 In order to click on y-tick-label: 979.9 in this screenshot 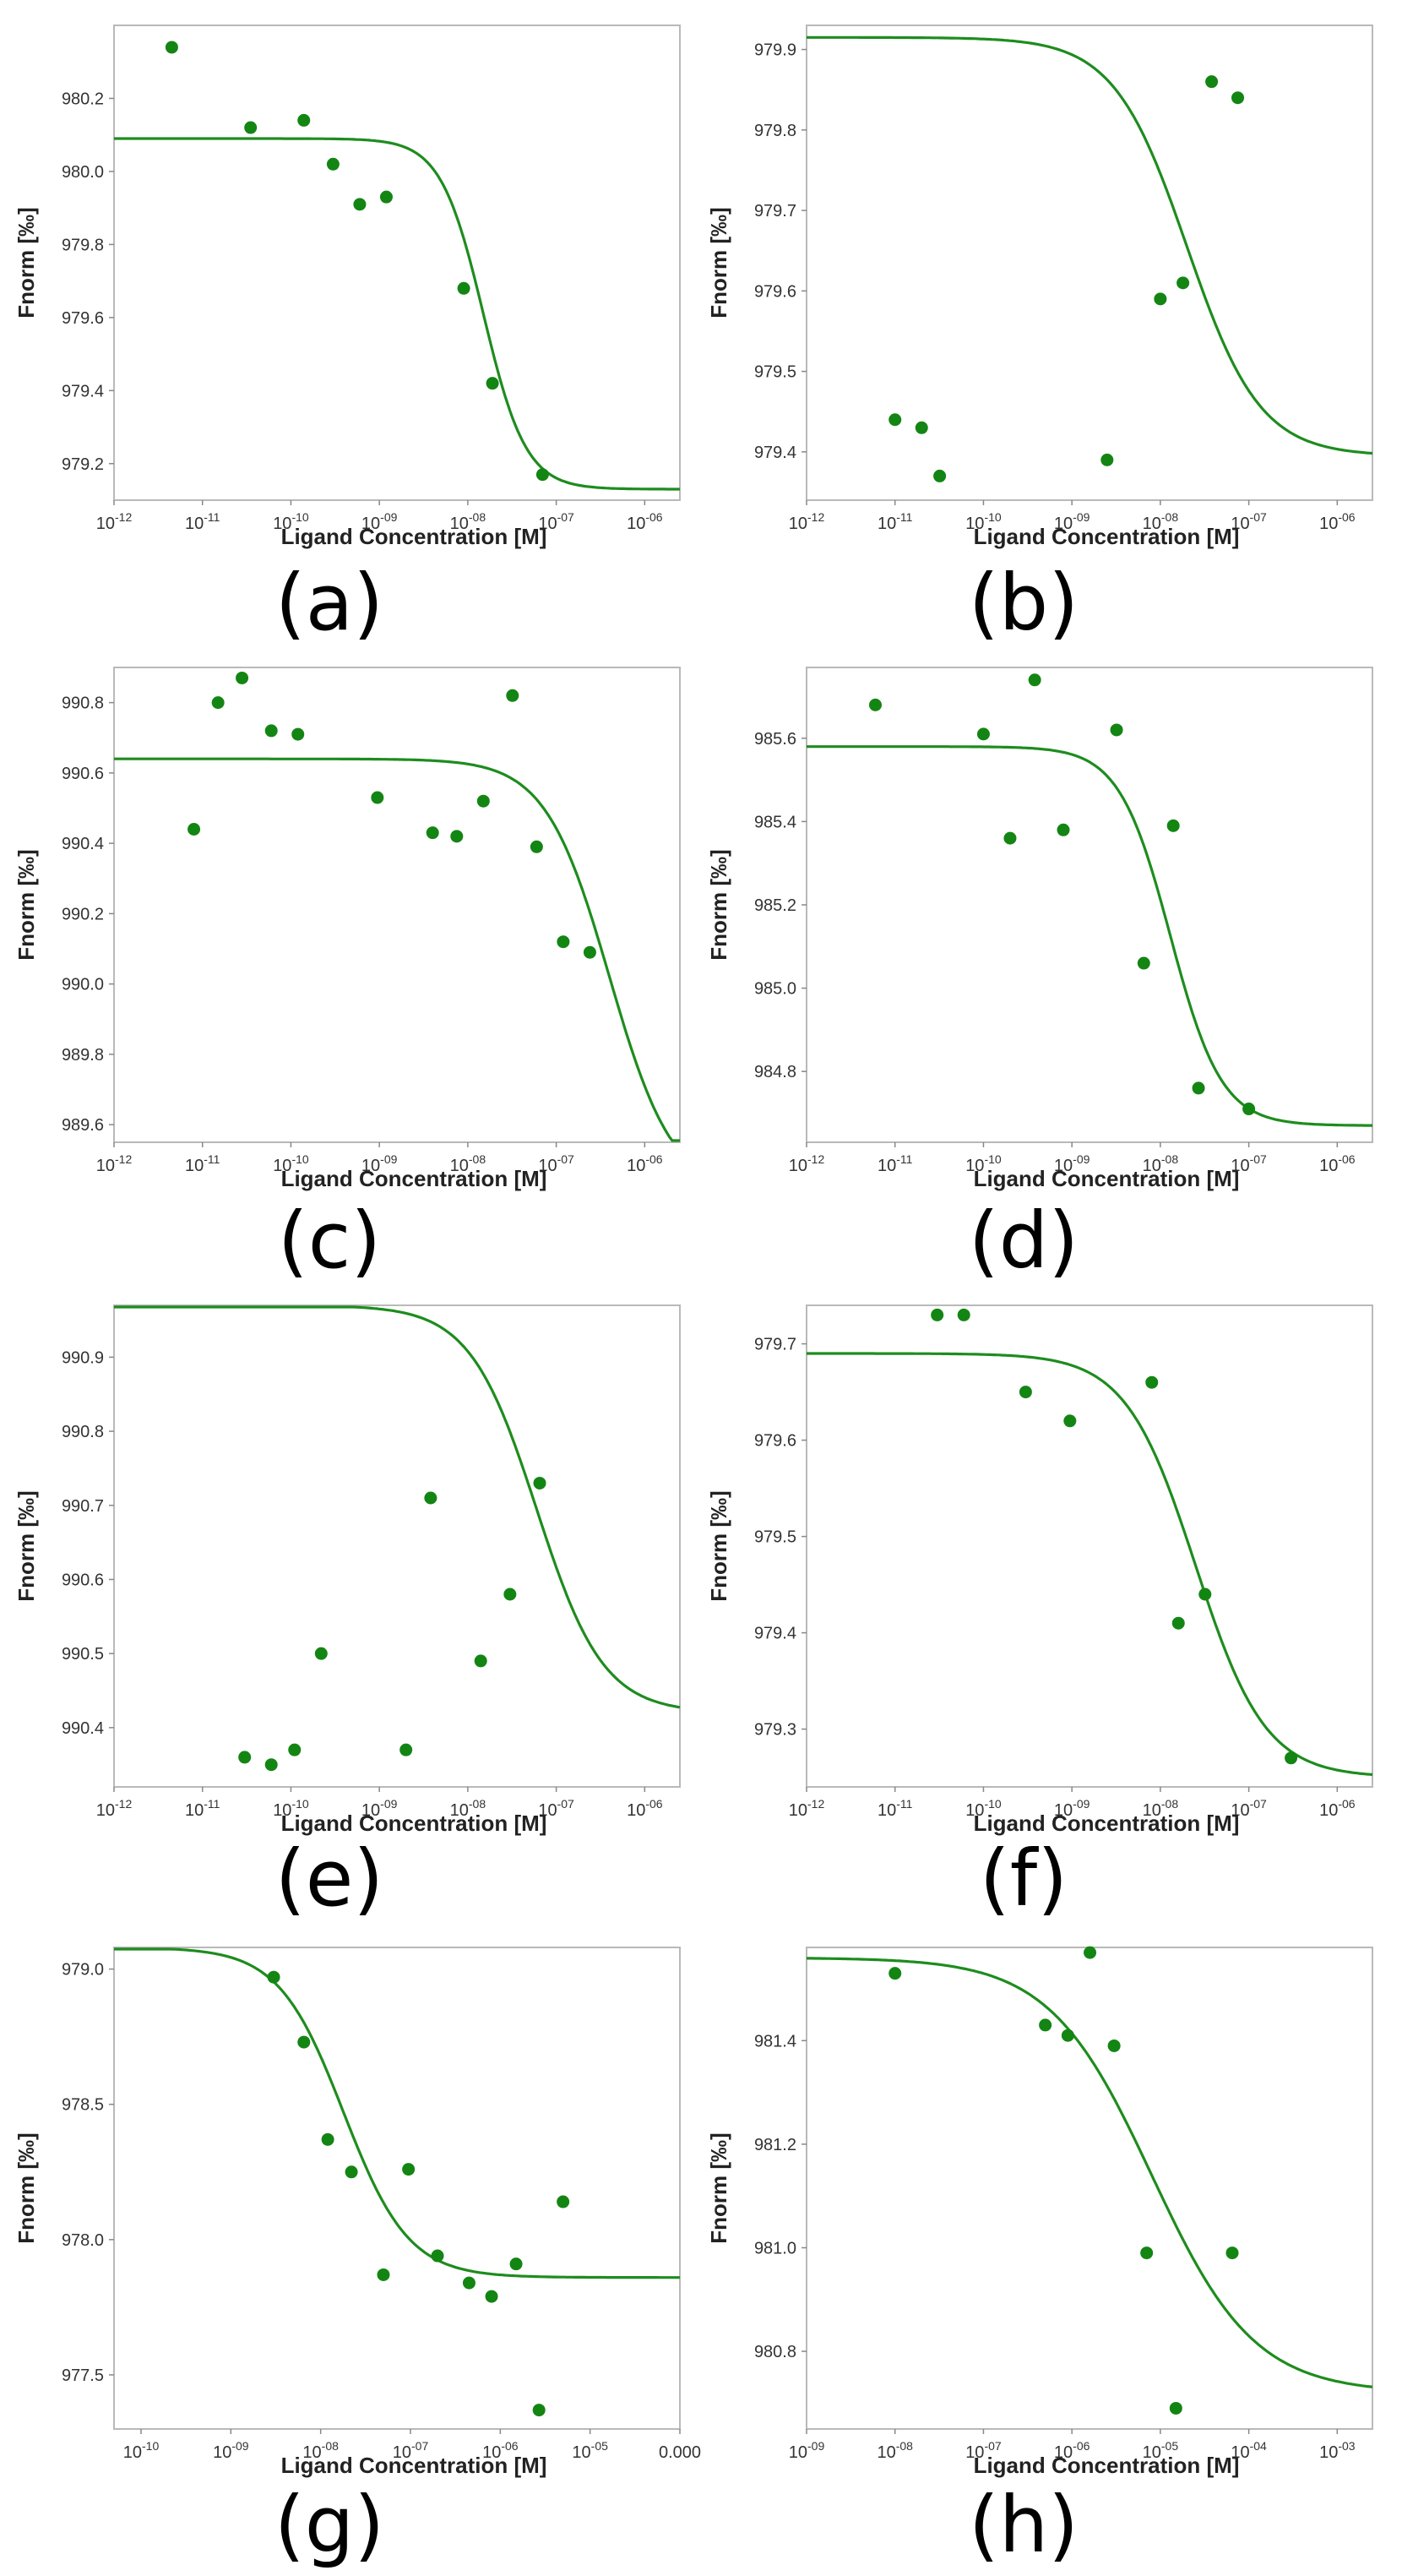, I will do `click(775, 51)`.